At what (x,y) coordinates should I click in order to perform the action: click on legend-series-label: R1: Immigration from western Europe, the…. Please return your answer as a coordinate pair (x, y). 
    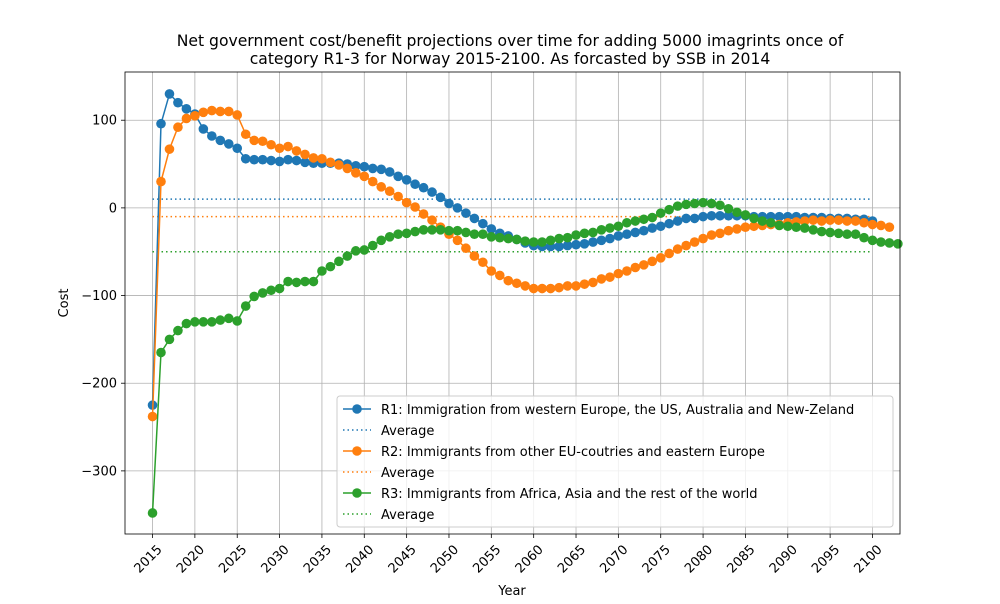
    Looking at the image, I should click on (617, 410).